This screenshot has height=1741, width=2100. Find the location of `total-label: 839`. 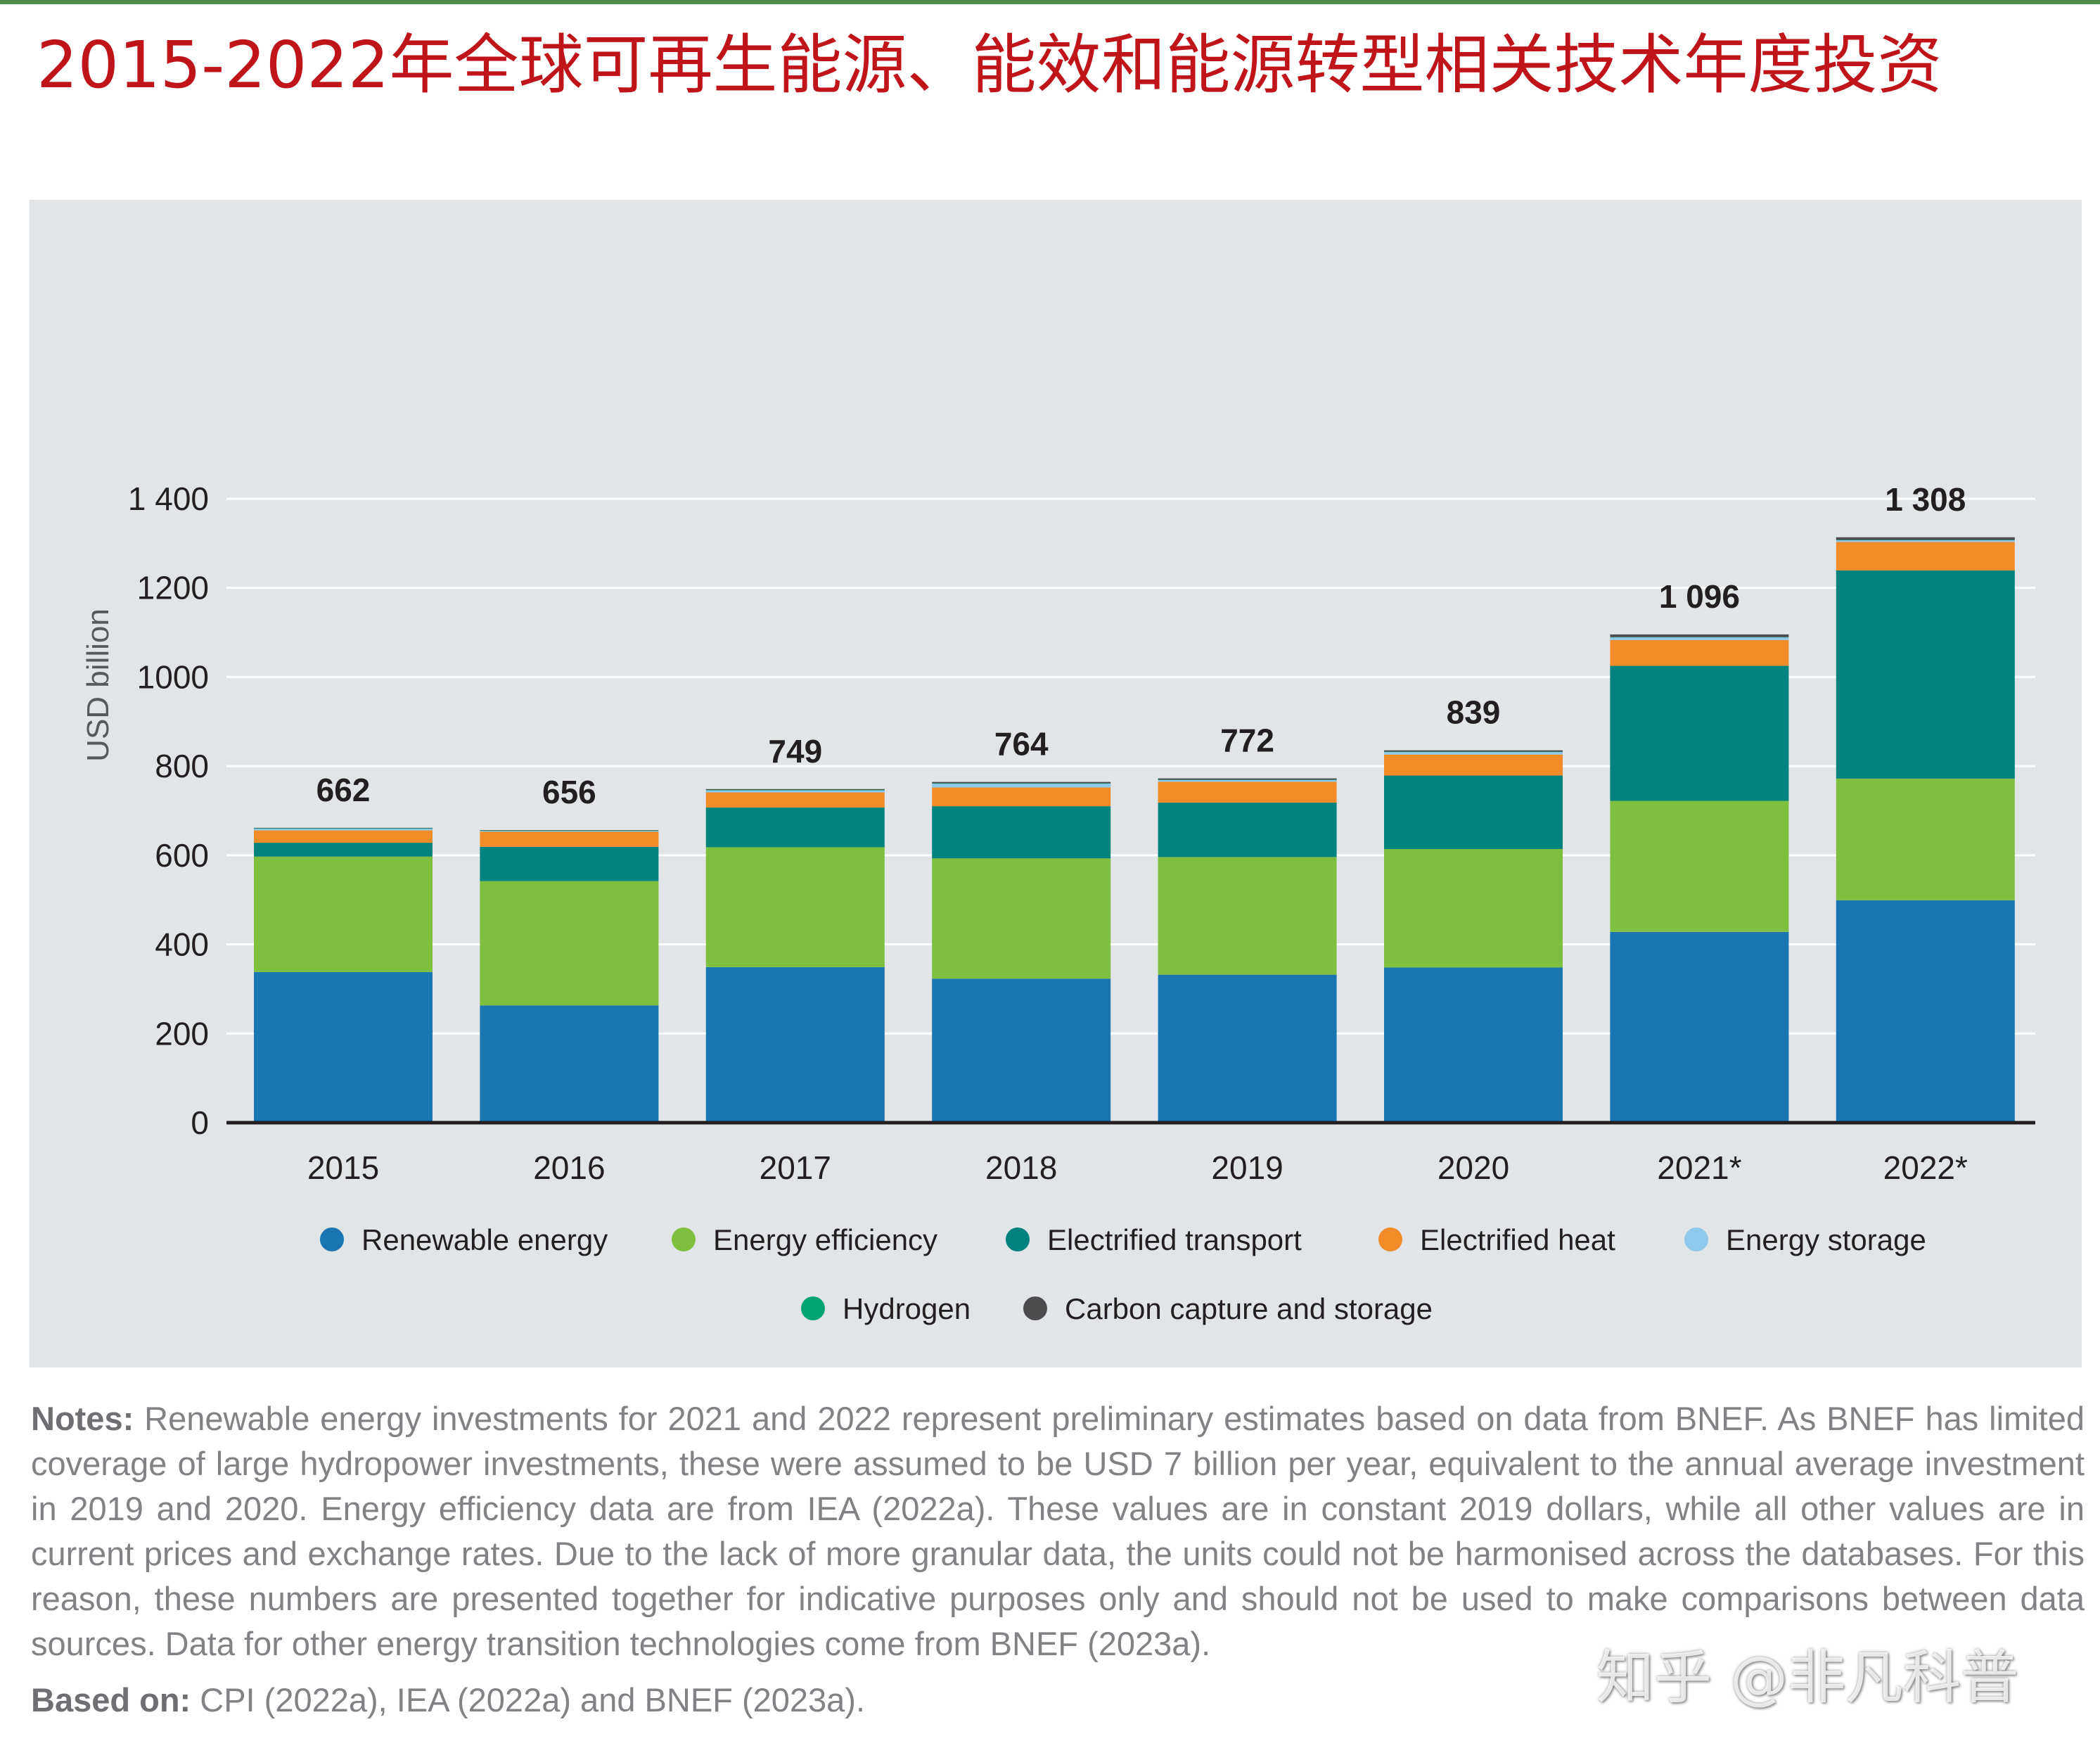

total-label: 839 is located at coordinates (1474, 712).